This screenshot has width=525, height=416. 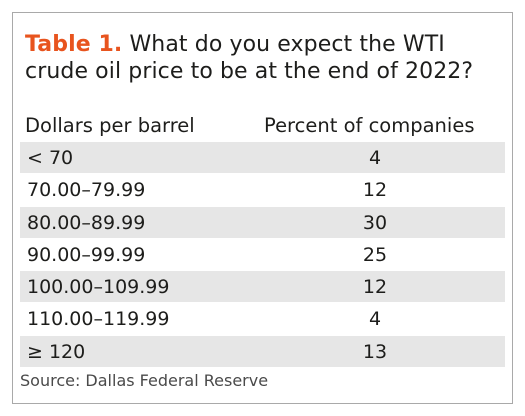 I want to click on table-row: < 70 4, so click(x=262, y=158).